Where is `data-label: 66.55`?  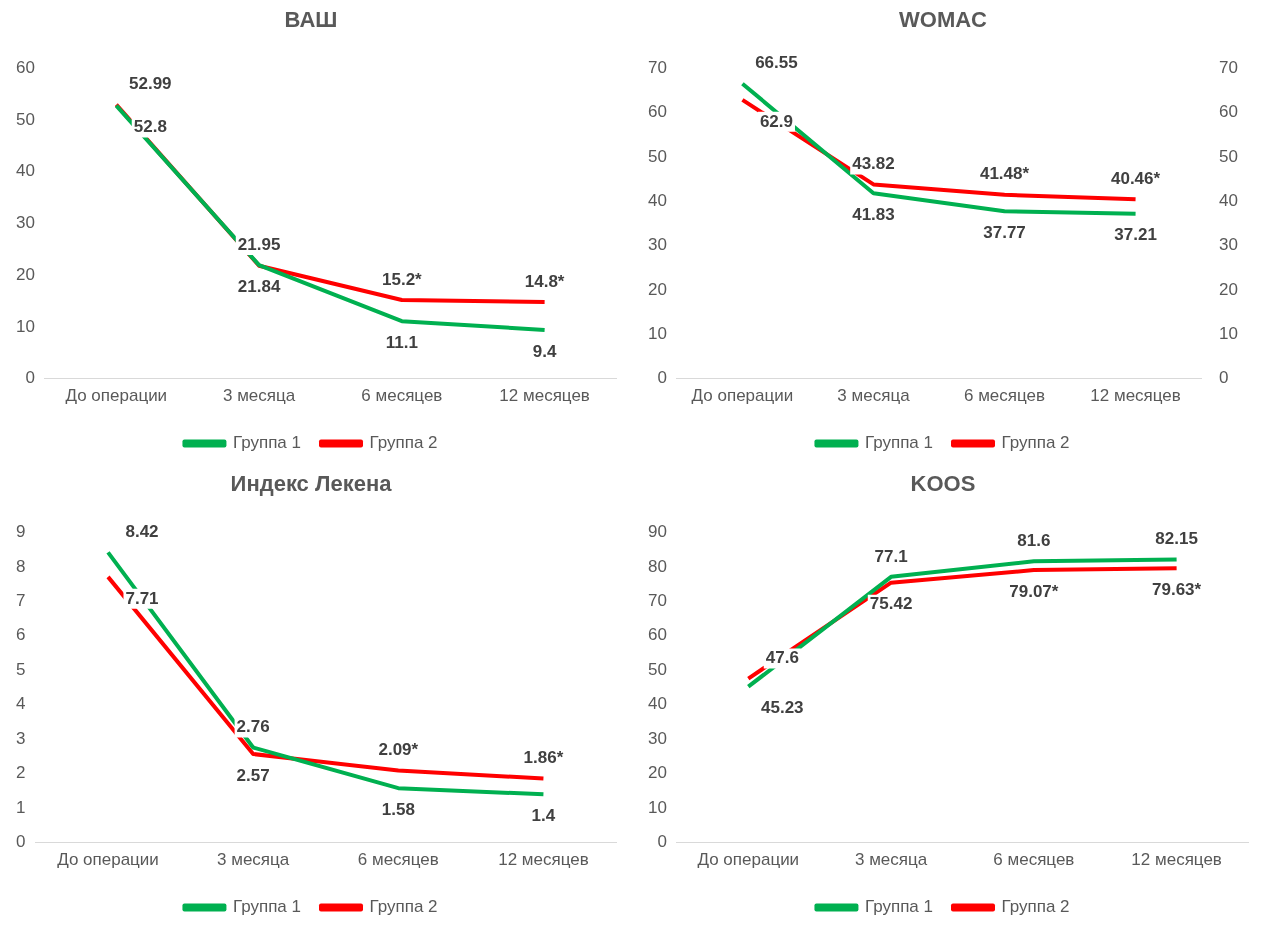 data-label: 66.55 is located at coordinates (776, 63).